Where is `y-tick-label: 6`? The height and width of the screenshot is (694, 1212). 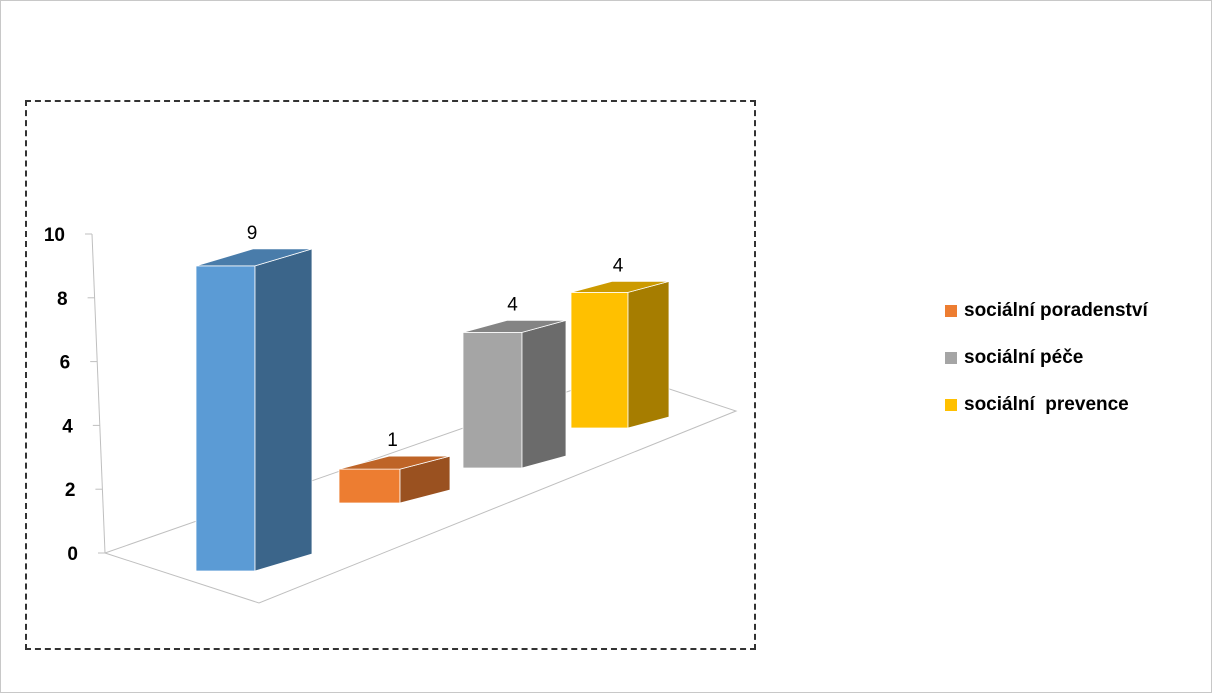 y-tick-label: 6 is located at coordinates (65, 363).